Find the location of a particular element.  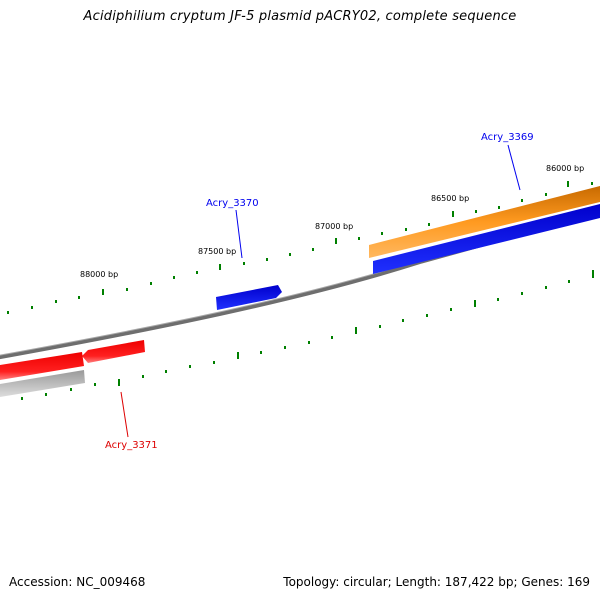

orange-feature-track is located at coordinates (484, 222).